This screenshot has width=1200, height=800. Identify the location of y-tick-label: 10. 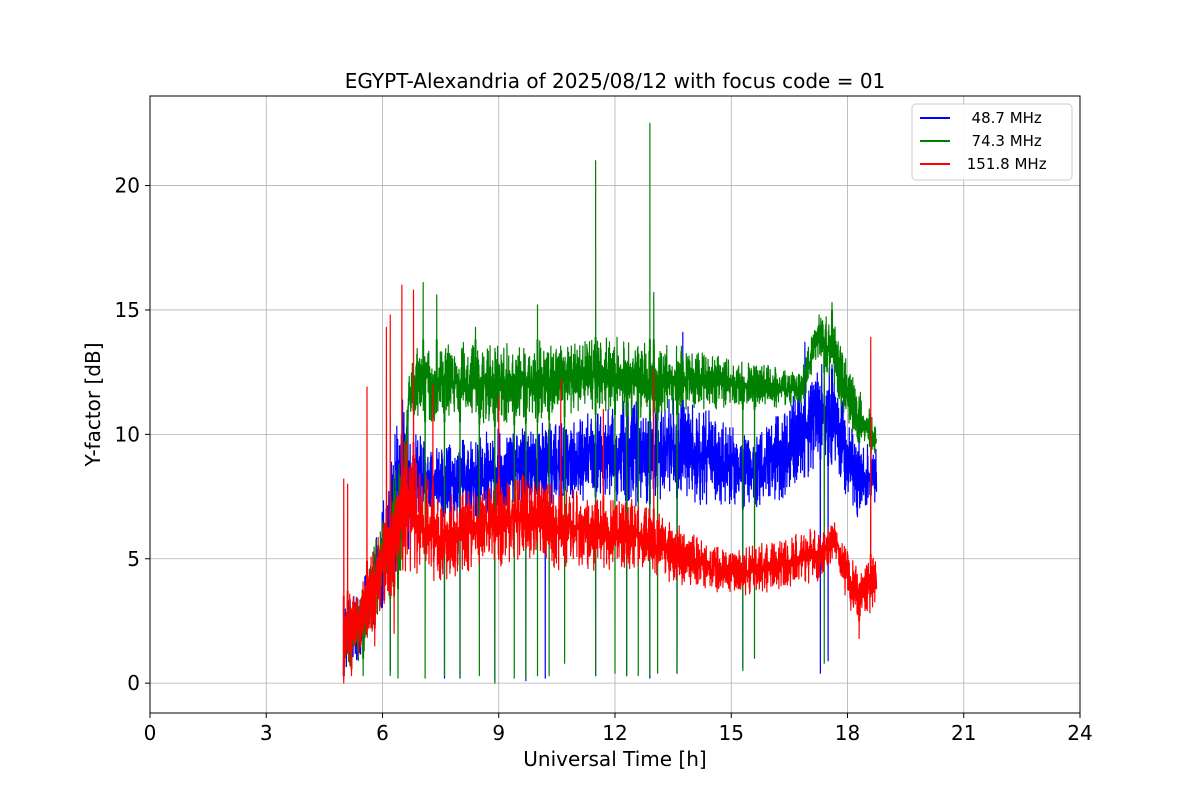
(127, 434).